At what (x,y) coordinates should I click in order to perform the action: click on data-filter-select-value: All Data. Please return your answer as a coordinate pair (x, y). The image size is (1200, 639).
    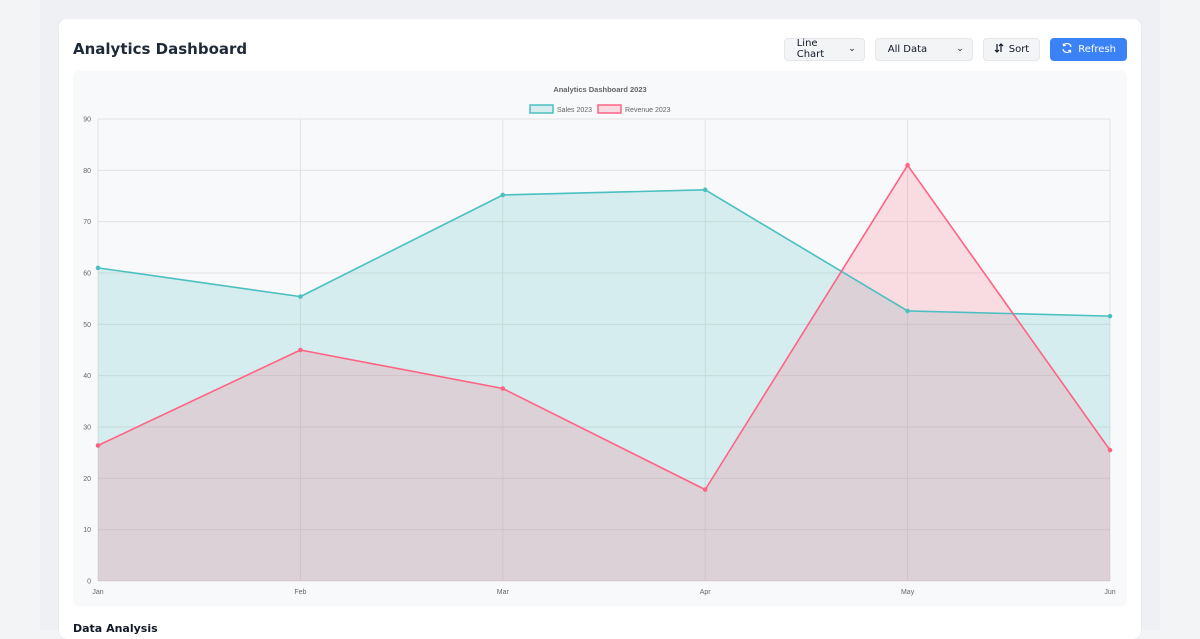
    Looking at the image, I should click on (907, 49).